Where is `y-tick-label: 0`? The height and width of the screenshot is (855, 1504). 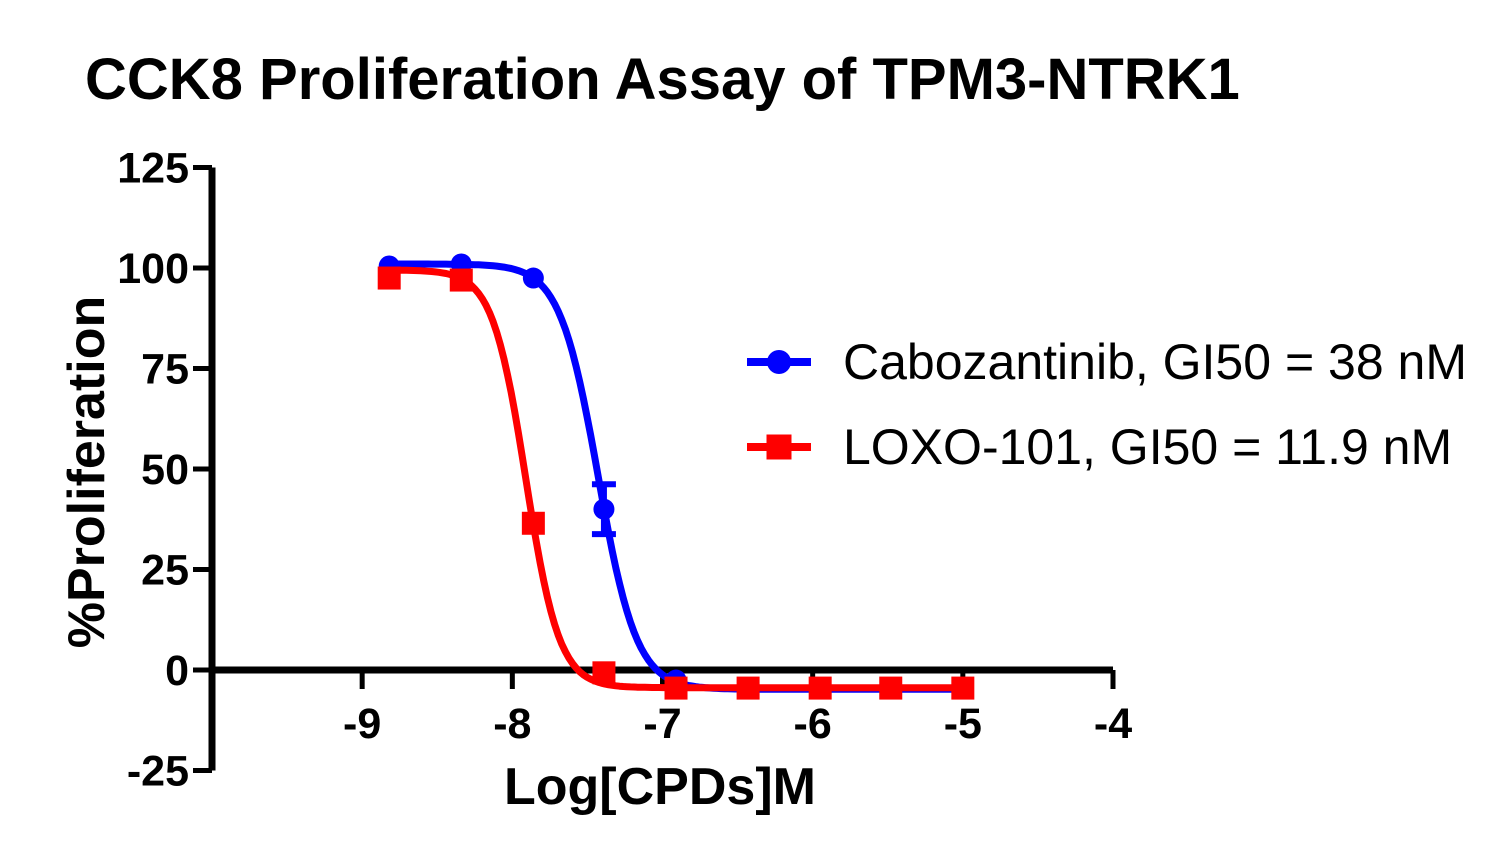 y-tick-label: 0 is located at coordinates (177, 671).